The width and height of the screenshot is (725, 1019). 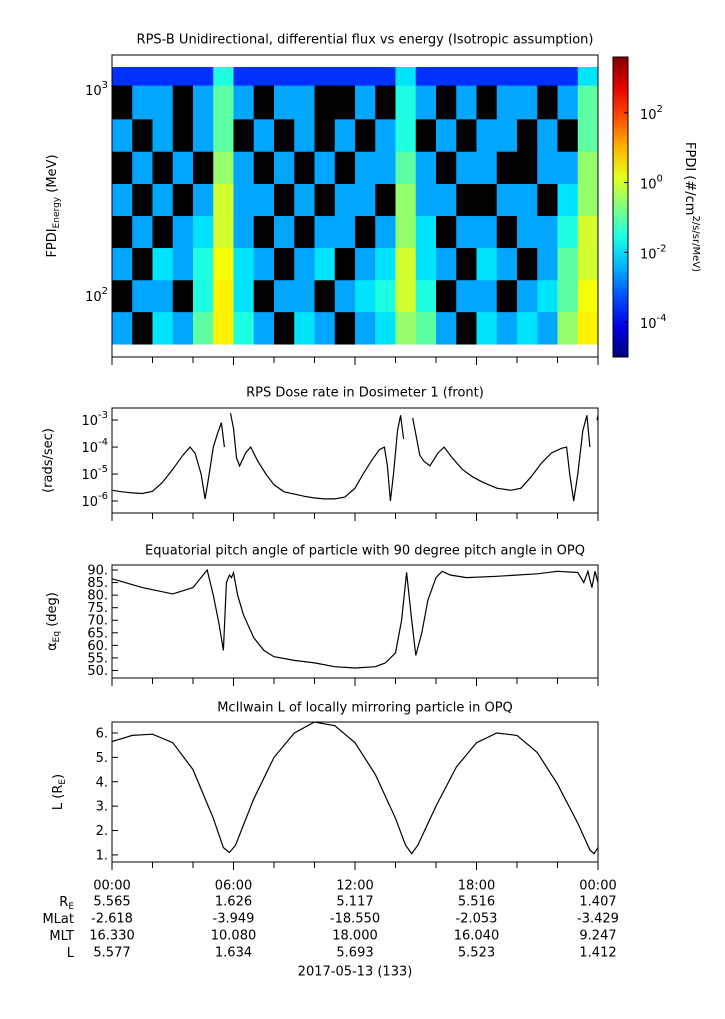 What do you see at coordinates (52, 242) in the screenshot?
I see `label-part: FPDI` at bounding box center [52, 242].